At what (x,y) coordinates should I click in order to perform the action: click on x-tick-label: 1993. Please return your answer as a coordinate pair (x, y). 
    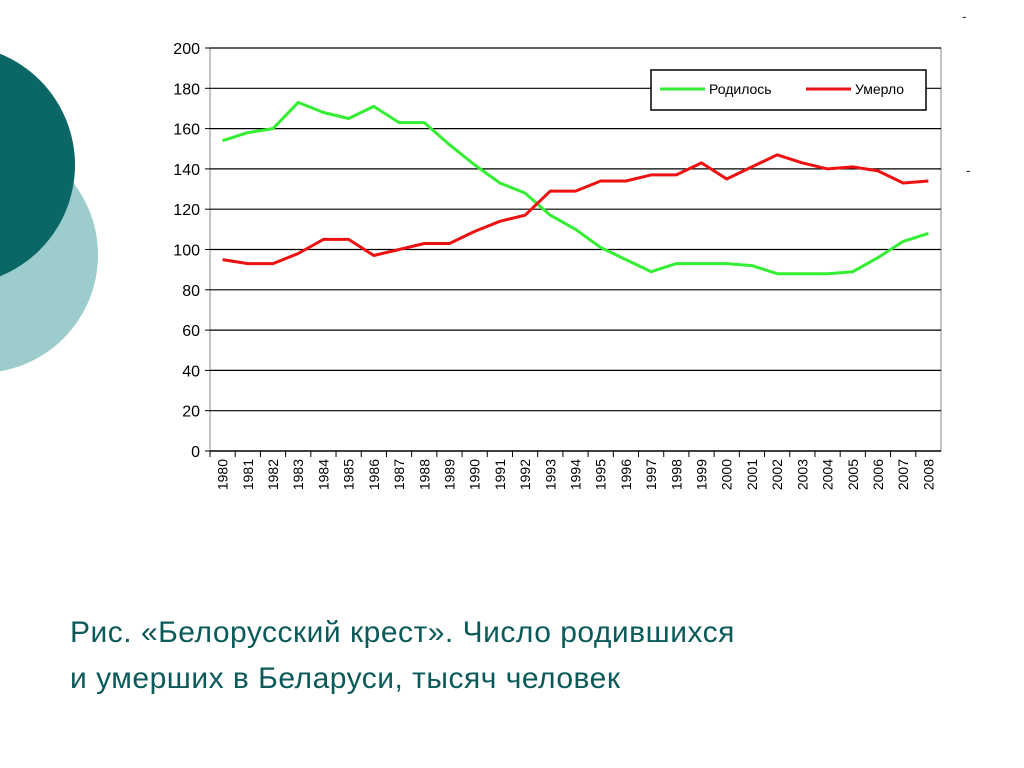
    Looking at the image, I should click on (550, 474).